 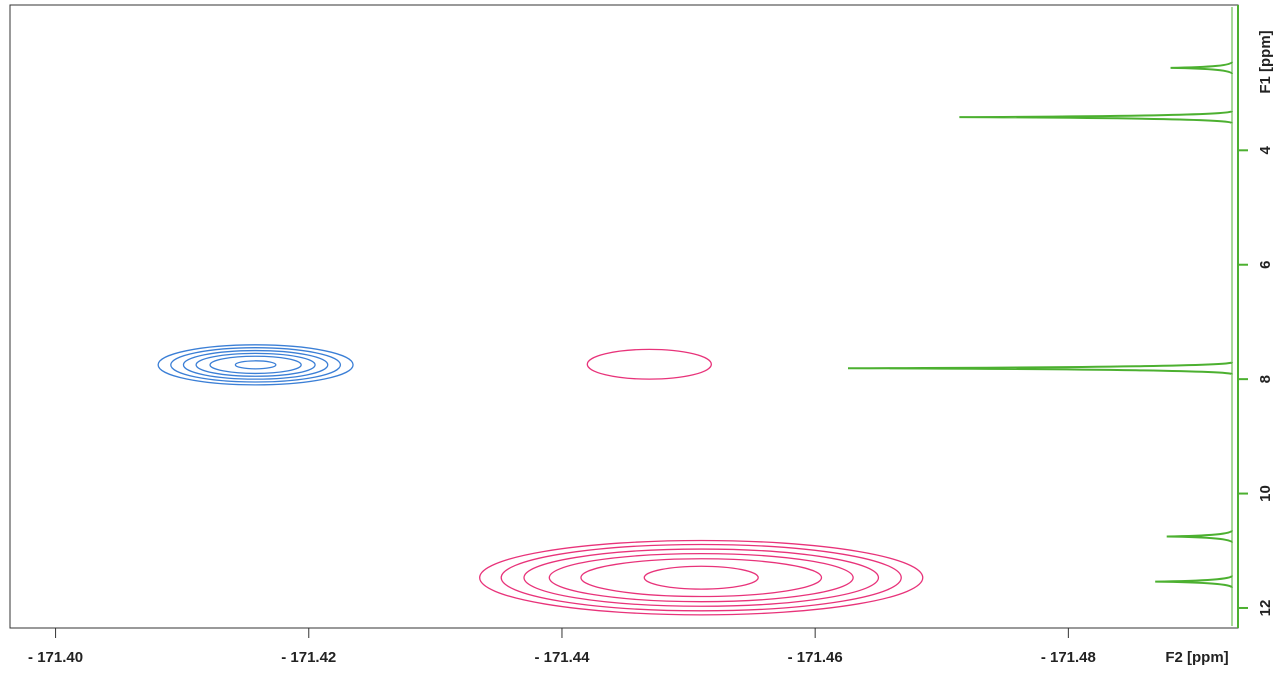 I want to click on x-axis-label: F2 [ppm], so click(x=1196, y=657).